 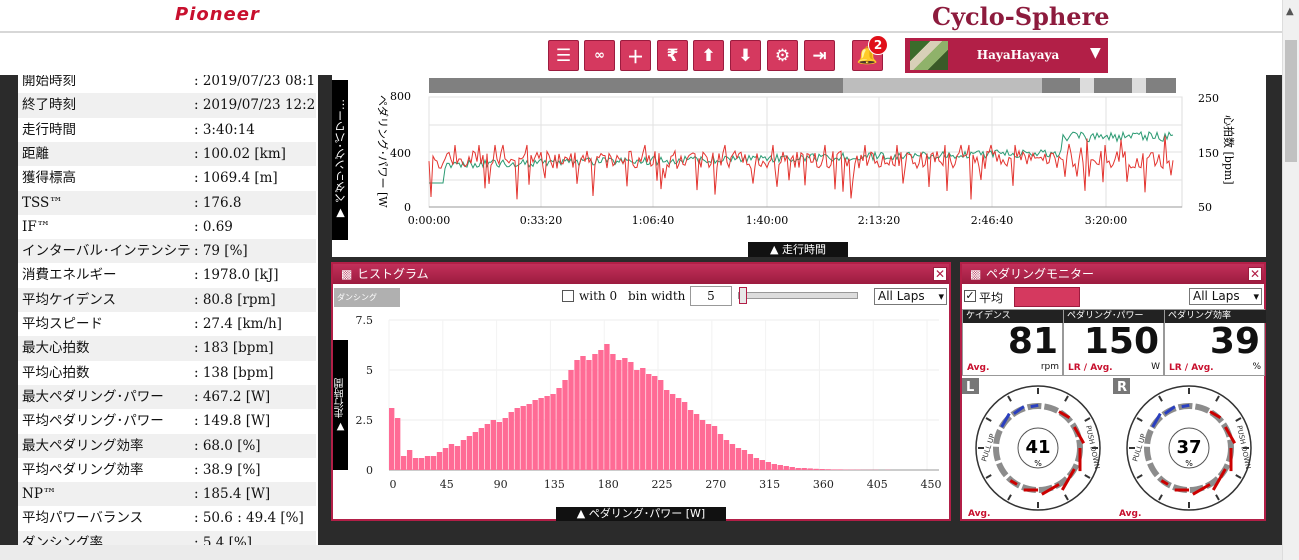 What do you see at coordinates (340, 160) in the screenshot?
I see `y-axis-selector-tab` at bounding box center [340, 160].